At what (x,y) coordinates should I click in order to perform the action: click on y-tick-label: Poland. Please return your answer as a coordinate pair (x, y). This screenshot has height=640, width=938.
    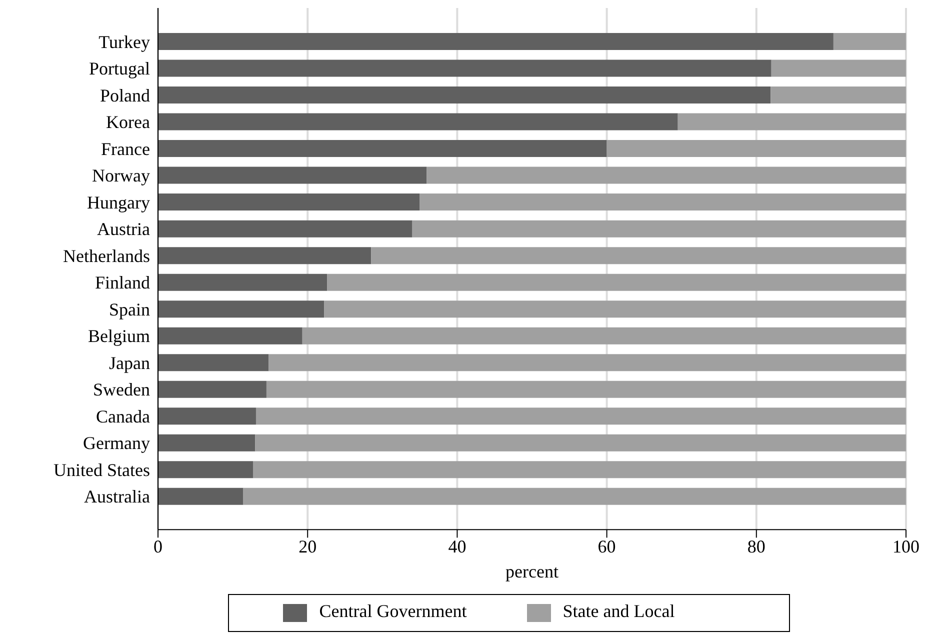
    Looking at the image, I should click on (125, 95).